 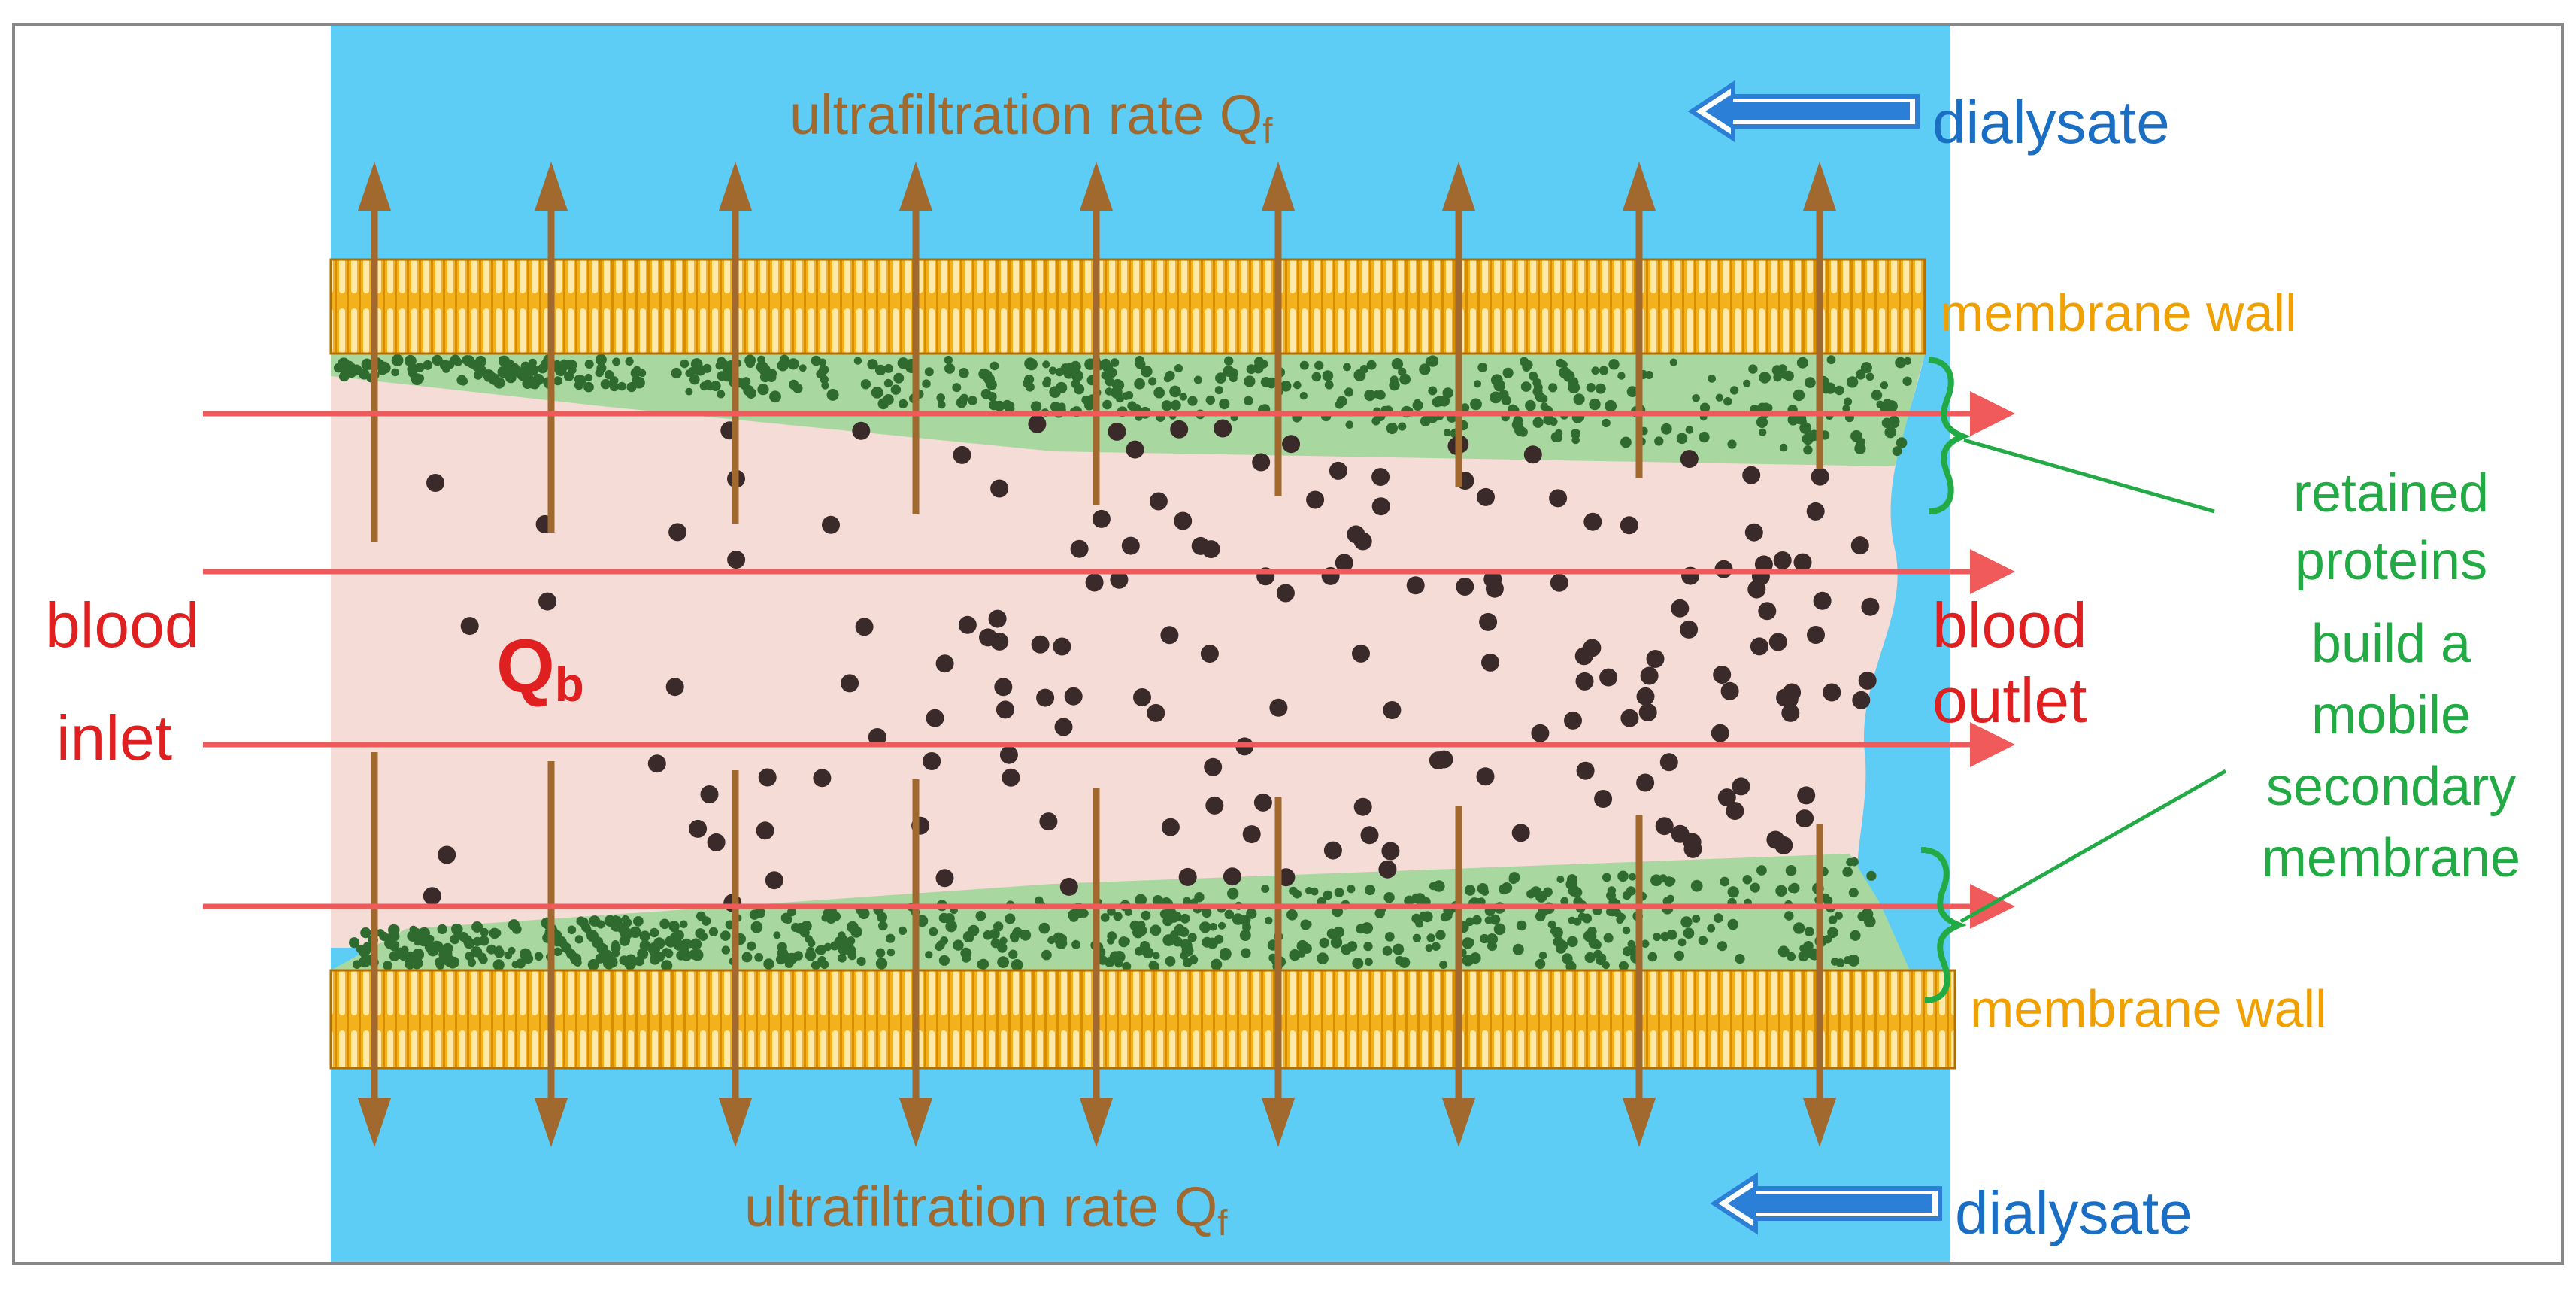 I want to click on dialysate-arrow-bottom, so click(x=1826, y=1203).